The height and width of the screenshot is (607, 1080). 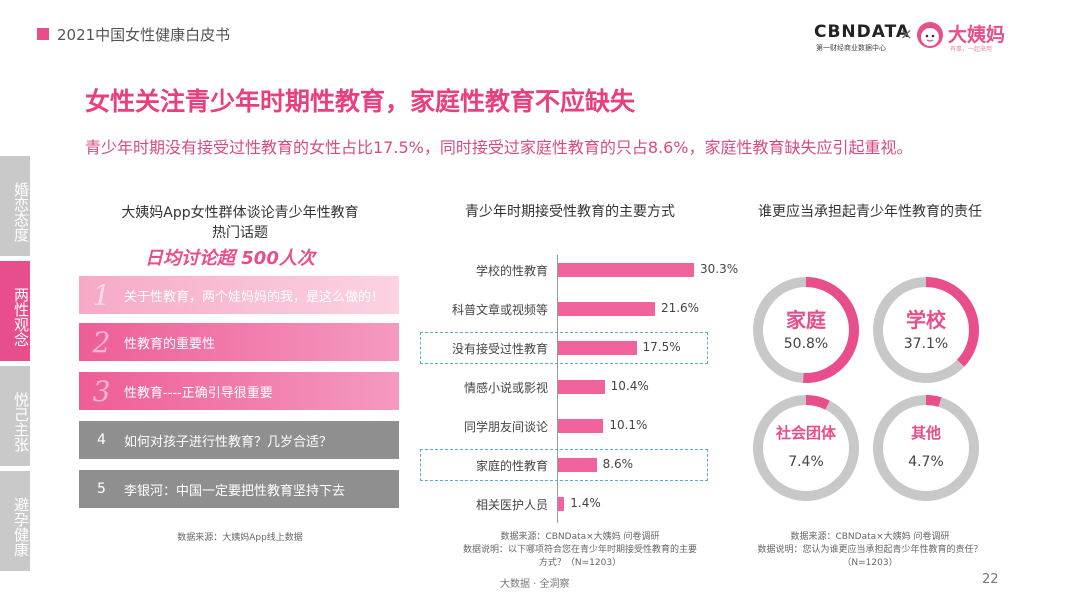 I want to click on topic-text: 如何对孩子进行性教育？几岁合适？, so click(x=228, y=442).